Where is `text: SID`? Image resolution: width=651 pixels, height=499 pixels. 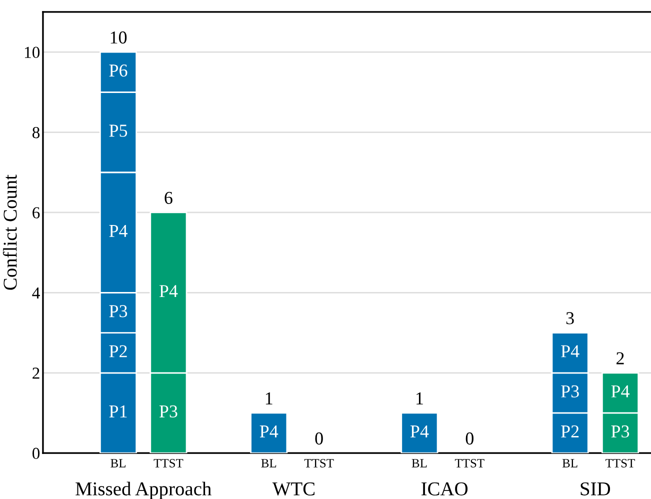
text: SID is located at coordinates (595, 489).